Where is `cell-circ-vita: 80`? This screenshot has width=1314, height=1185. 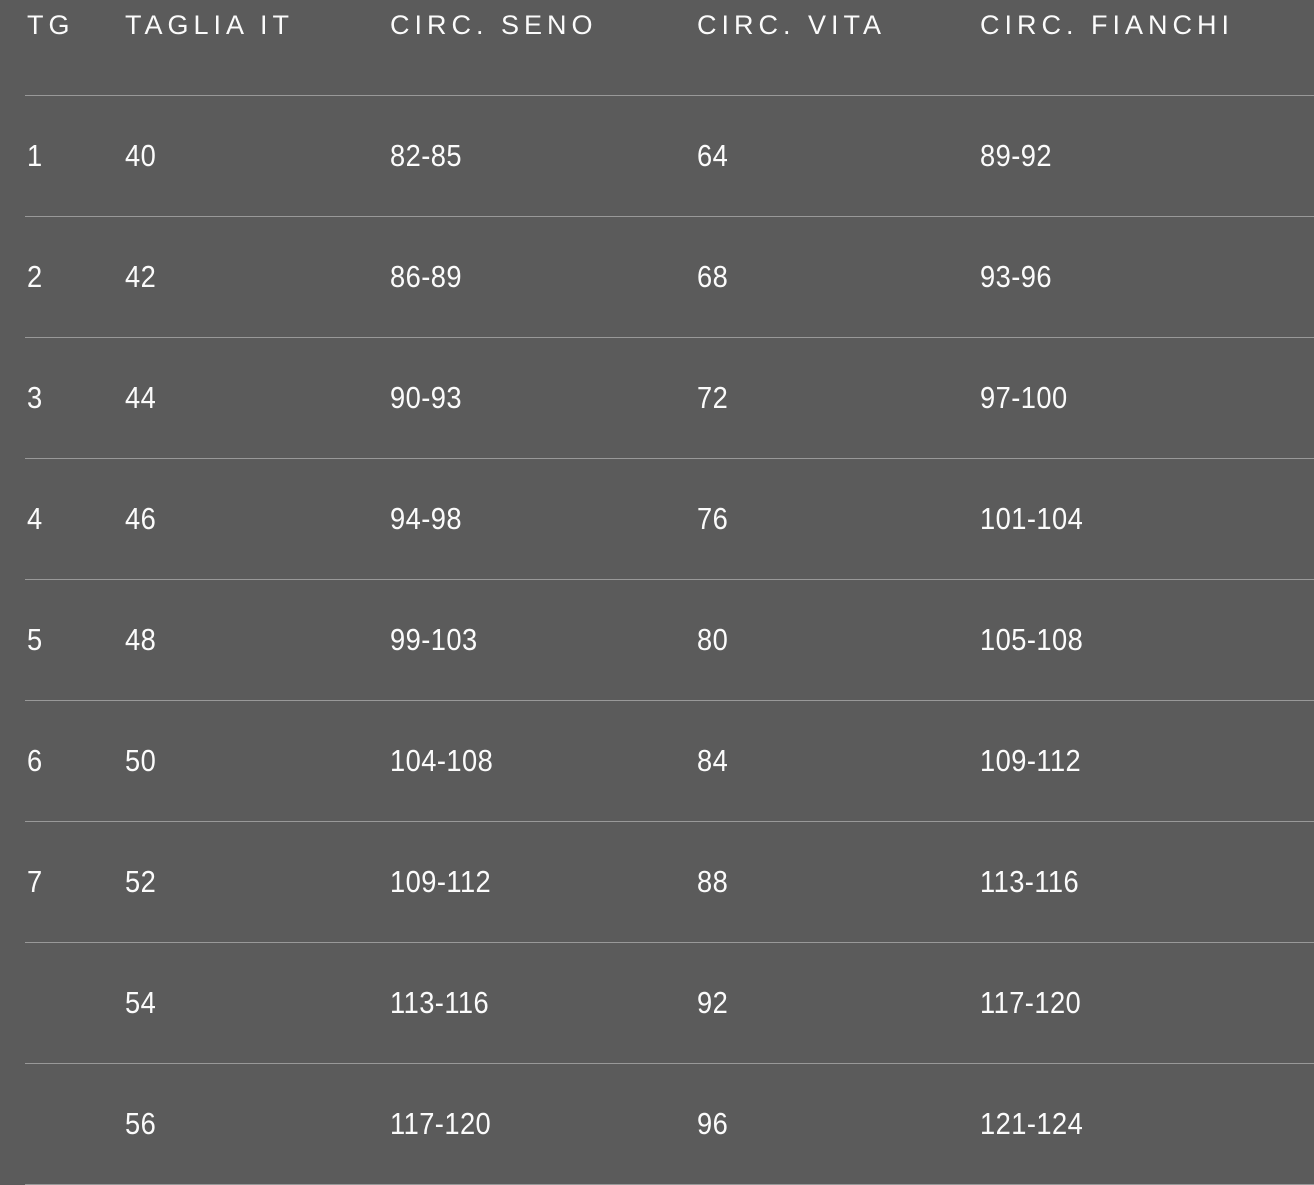 cell-circ-vita: 80 is located at coordinates (838, 640).